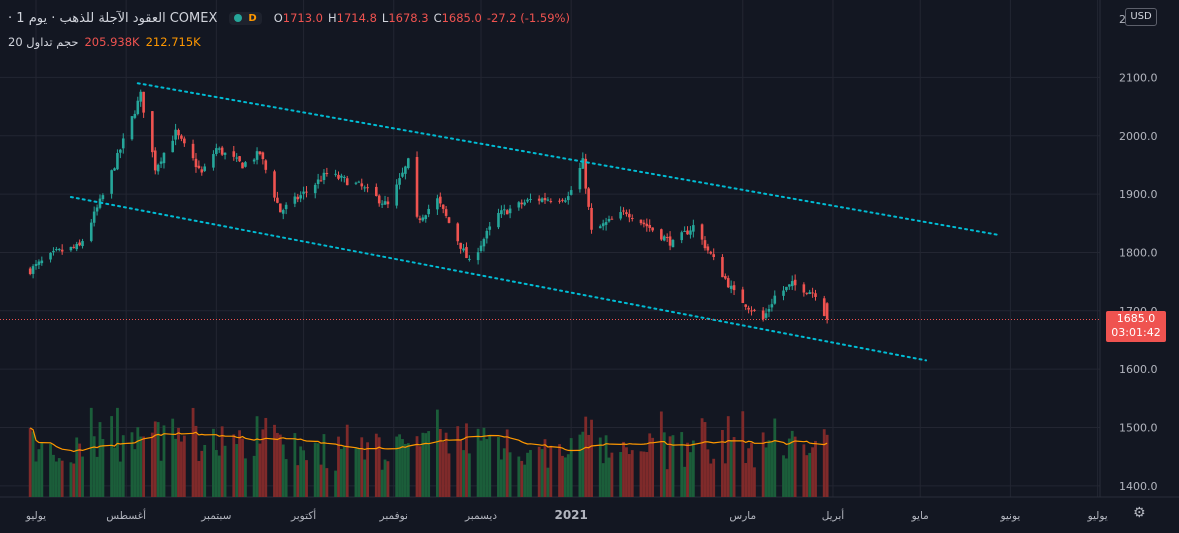  Describe the element at coordinates (43, 42) in the screenshot. I see `volume-label: 20 حجم تداول` at that location.